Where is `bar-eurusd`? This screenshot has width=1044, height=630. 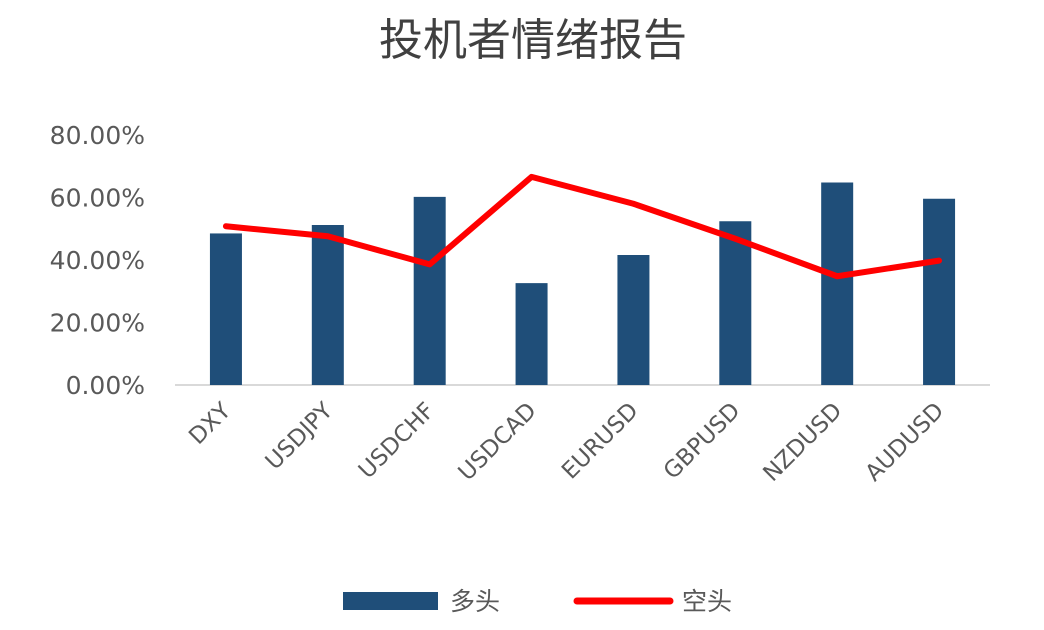
bar-eurusd is located at coordinates (633, 320).